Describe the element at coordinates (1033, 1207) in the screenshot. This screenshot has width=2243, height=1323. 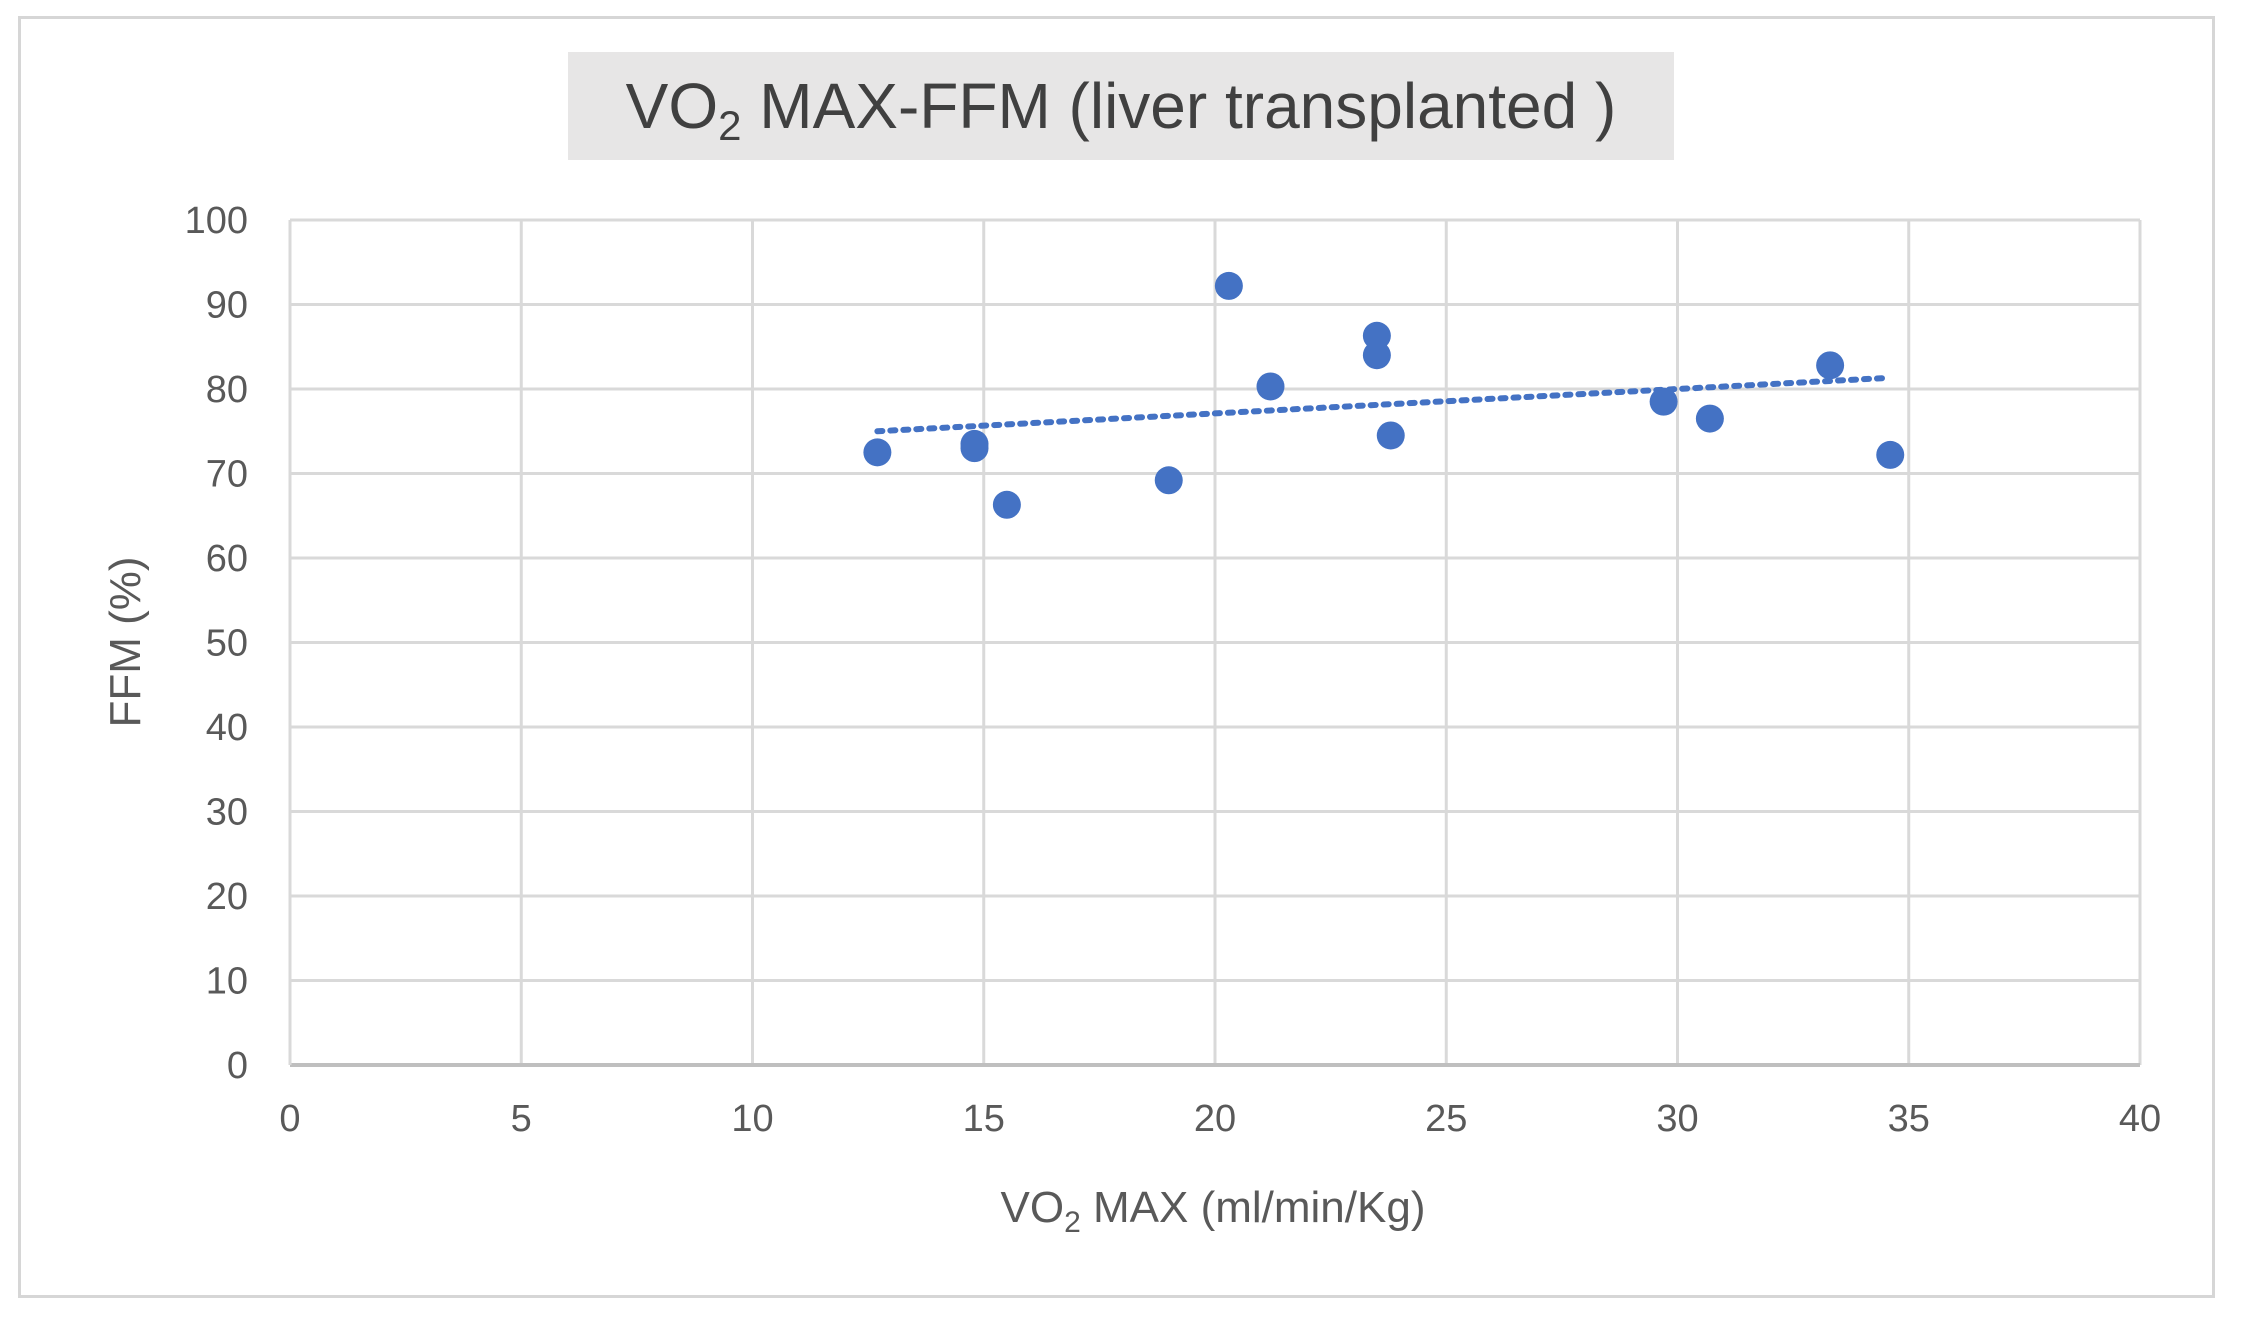
I see `x-axis-title-main: VO` at that location.